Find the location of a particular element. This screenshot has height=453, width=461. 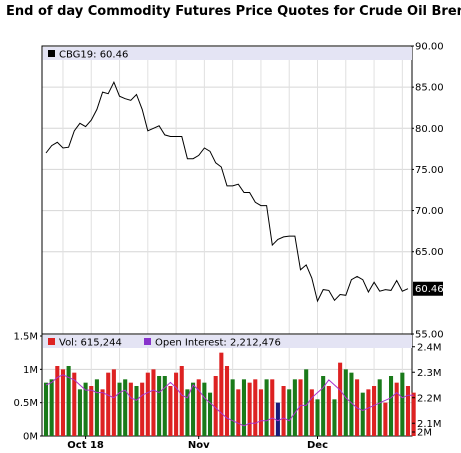

open-interest-tick-label: 2.4M is located at coordinates (429, 347).